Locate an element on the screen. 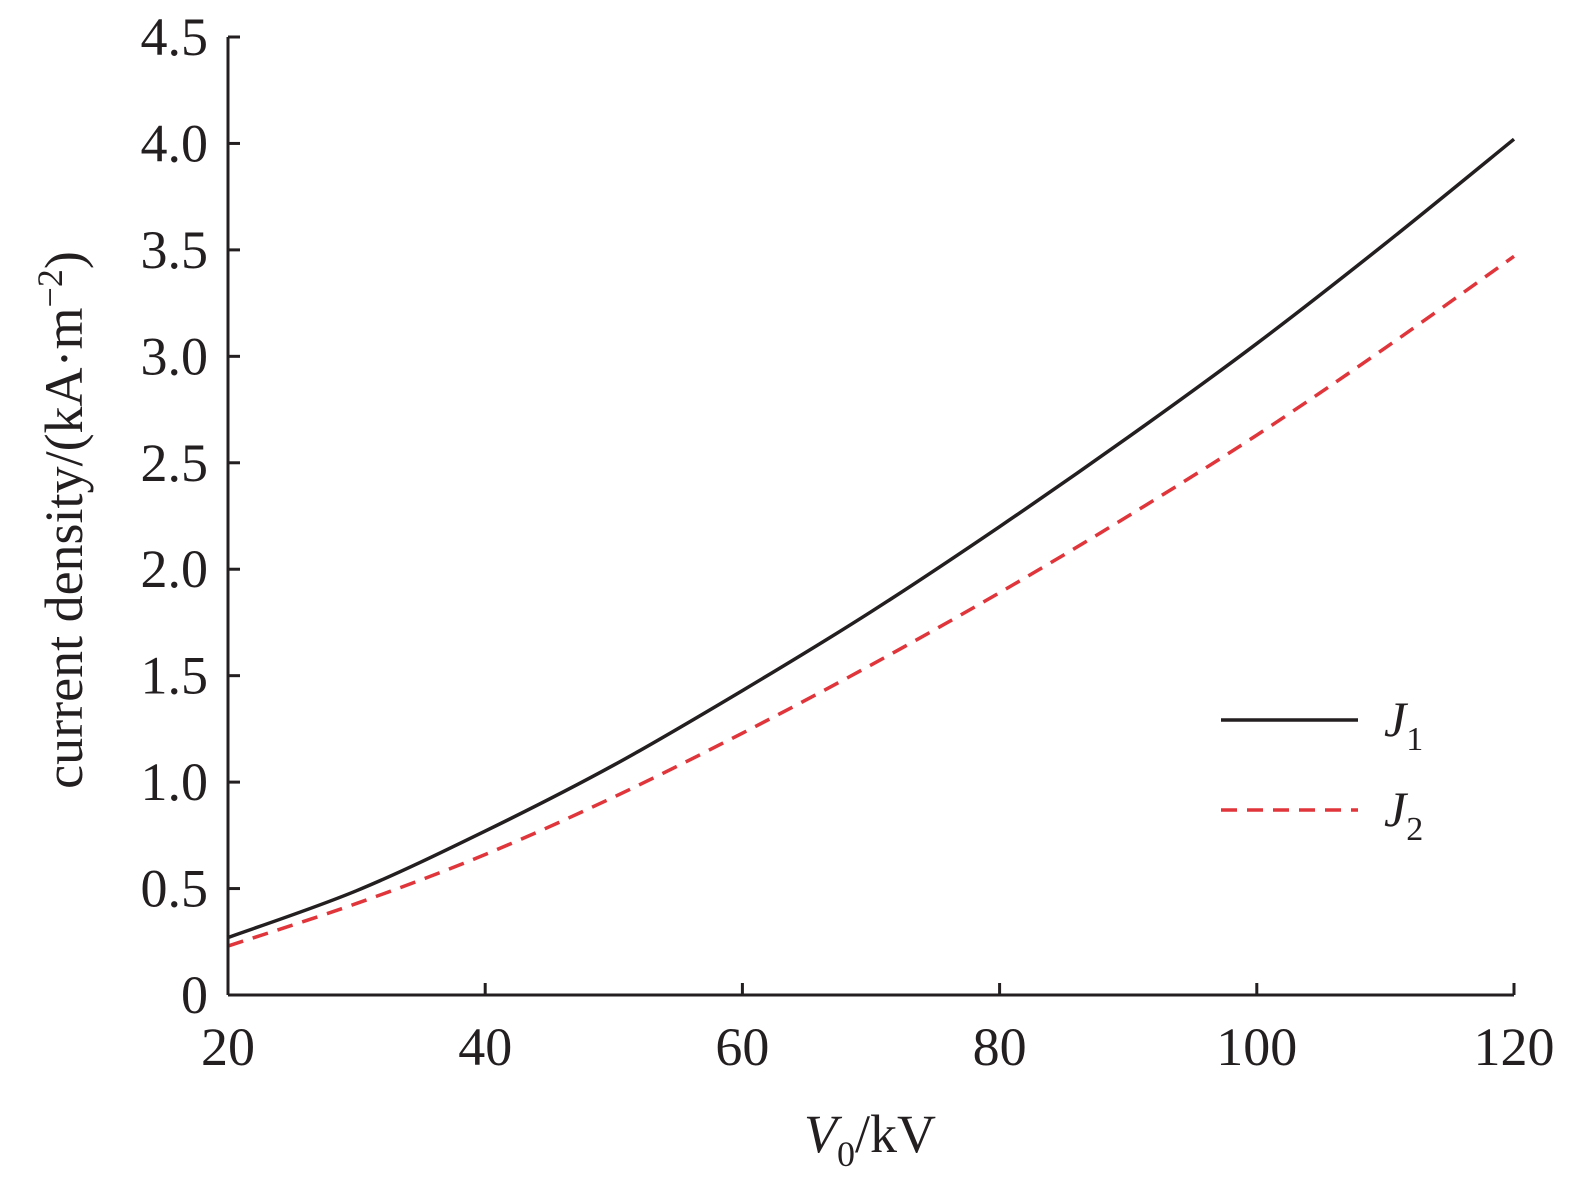 Image resolution: width=1583 pixels, height=1185 pixels. y-axis-title-sup: −2 is located at coordinates (50, 288).